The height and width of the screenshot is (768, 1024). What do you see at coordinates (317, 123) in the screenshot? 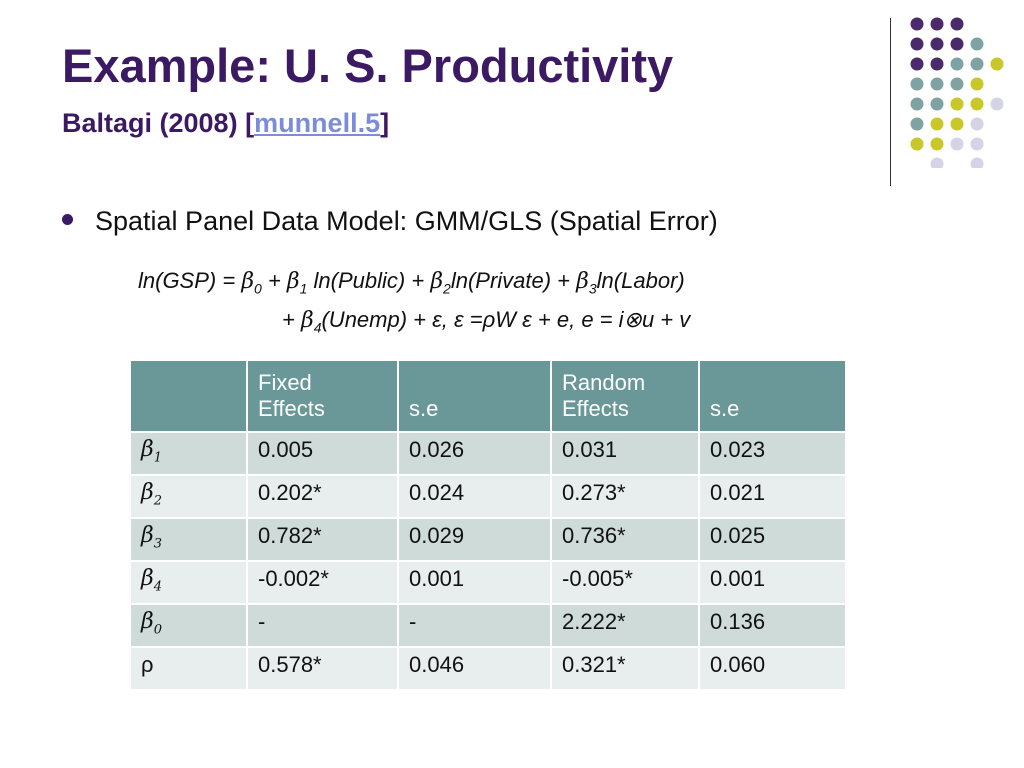
I see `munnell-dataset-link: munnell.5` at bounding box center [317, 123].